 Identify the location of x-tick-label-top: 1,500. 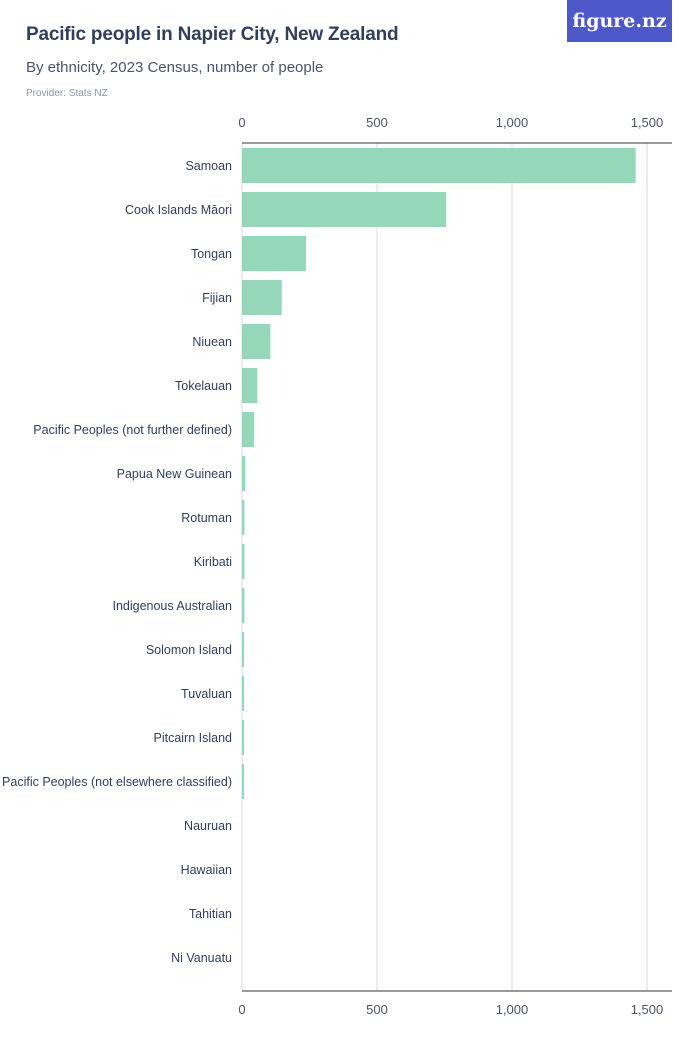
(647, 122).